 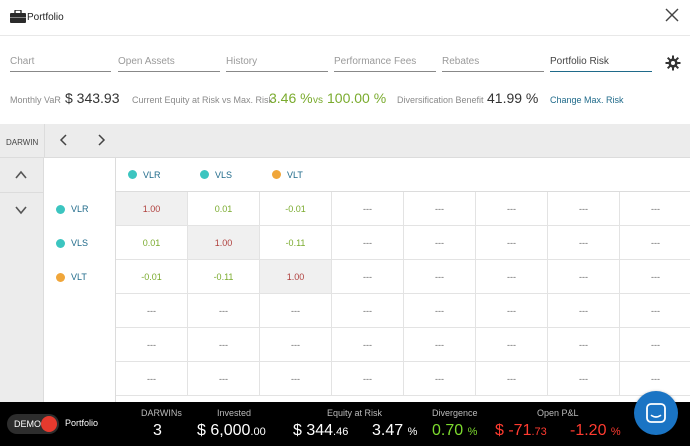 What do you see at coordinates (203, 100) in the screenshot?
I see `equity-at-risk-label: Current Equity at Risk vs Max. Risk` at bounding box center [203, 100].